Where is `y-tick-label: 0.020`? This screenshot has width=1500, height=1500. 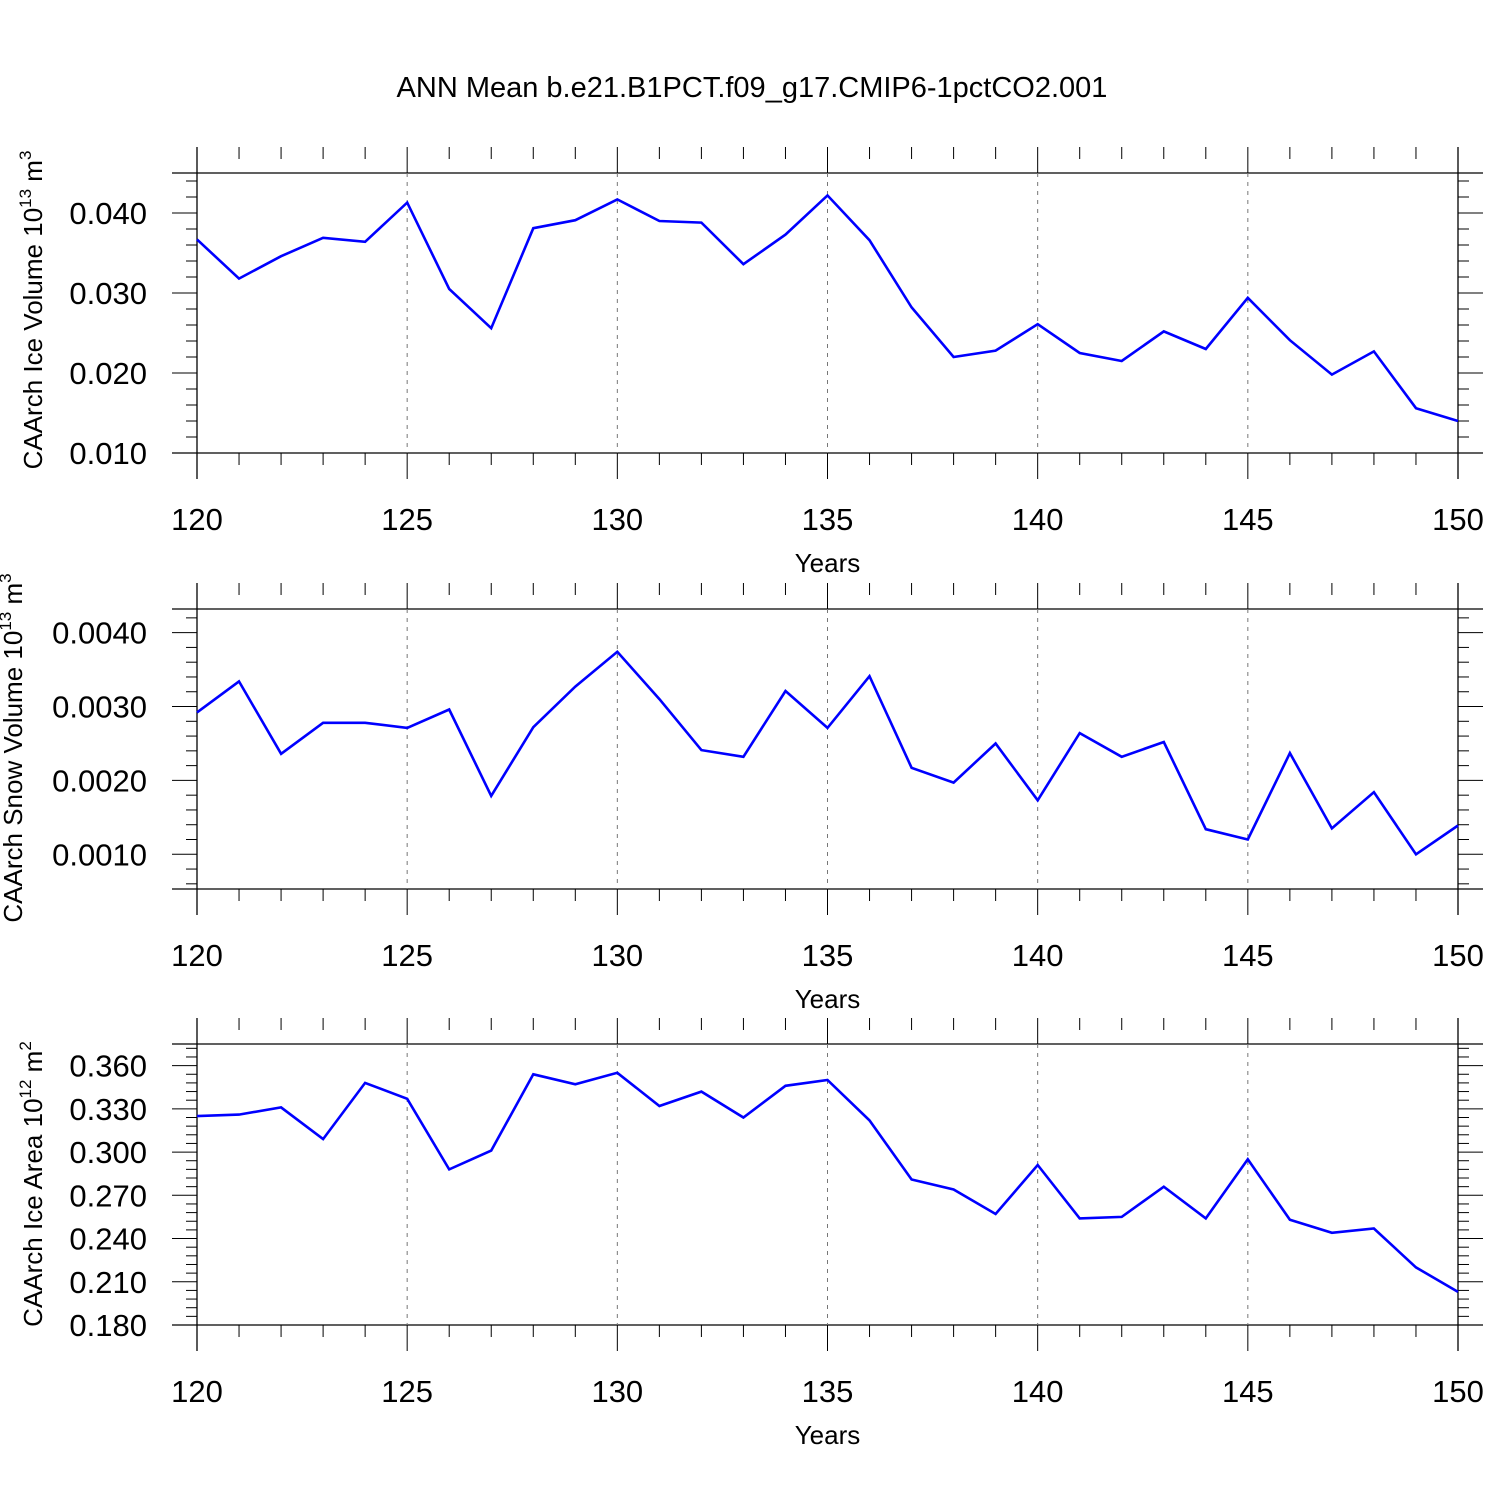 y-tick-label: 0.020 is located at coordinates (108, 373).